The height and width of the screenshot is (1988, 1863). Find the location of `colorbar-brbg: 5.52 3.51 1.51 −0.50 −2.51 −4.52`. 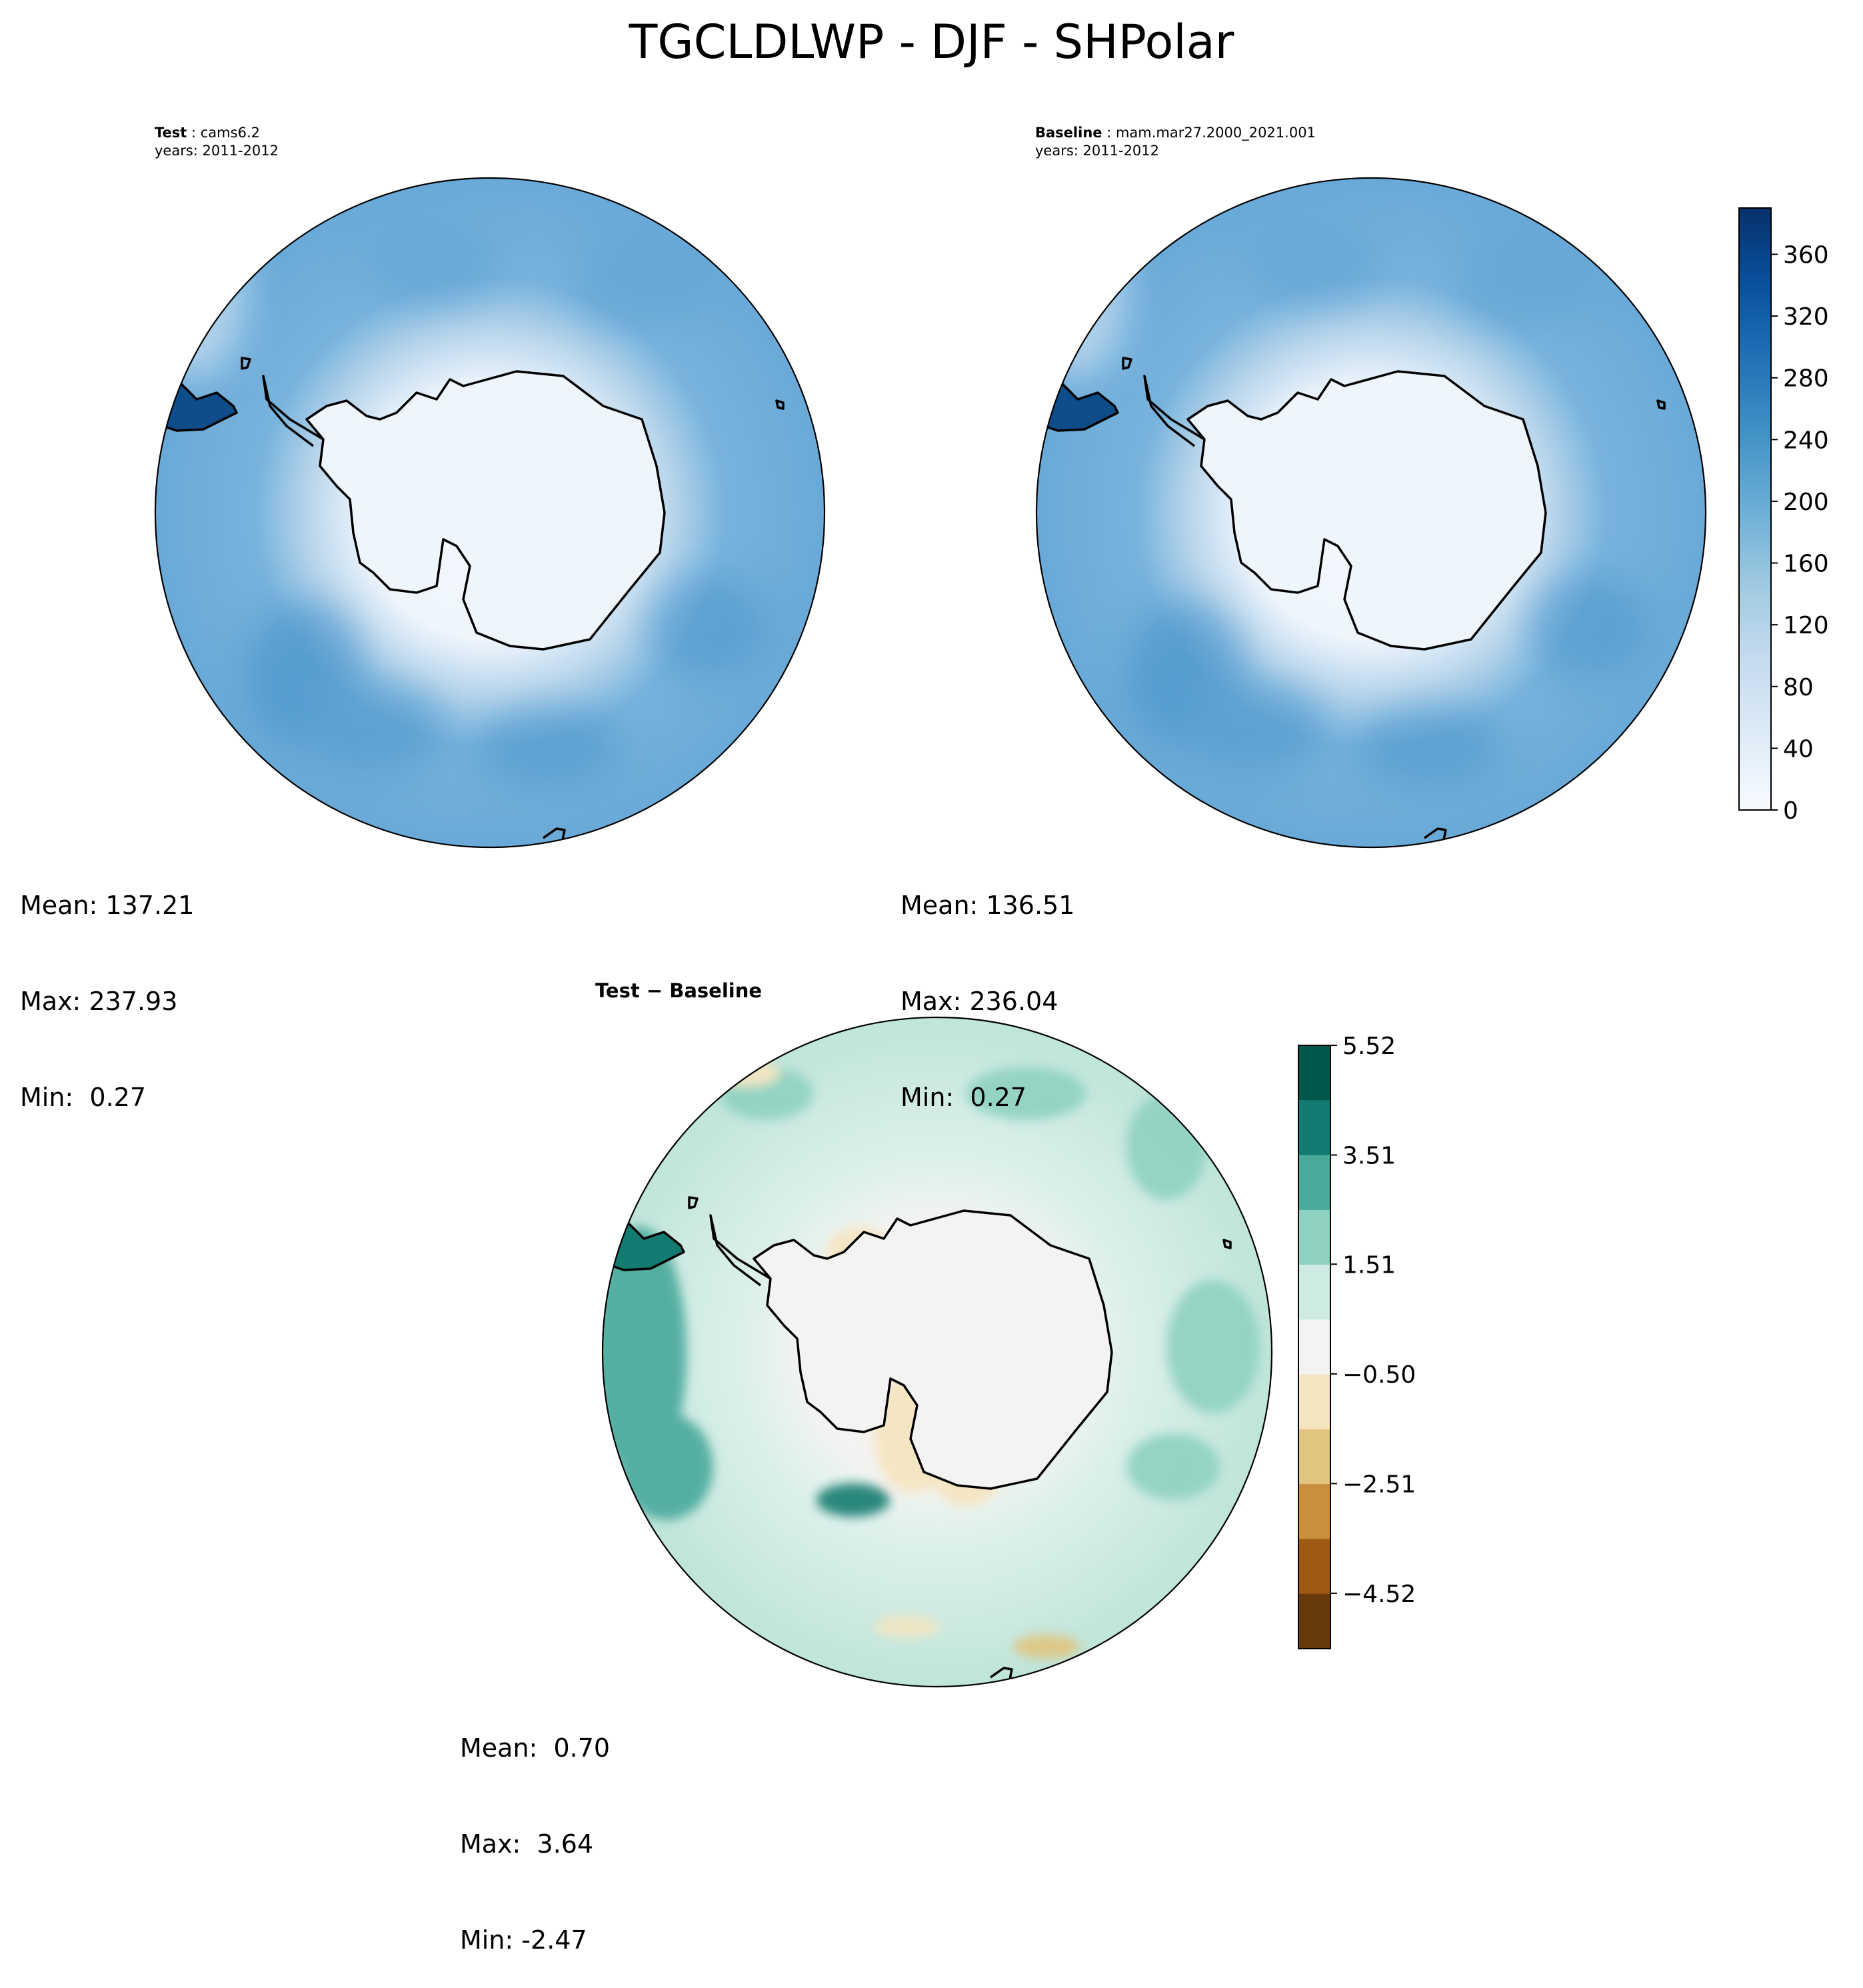

colorbar-brbg: 5.52 3.51 1.51 −0.50 −2.51 −4.52 is located at coordinates (1357, 1341).